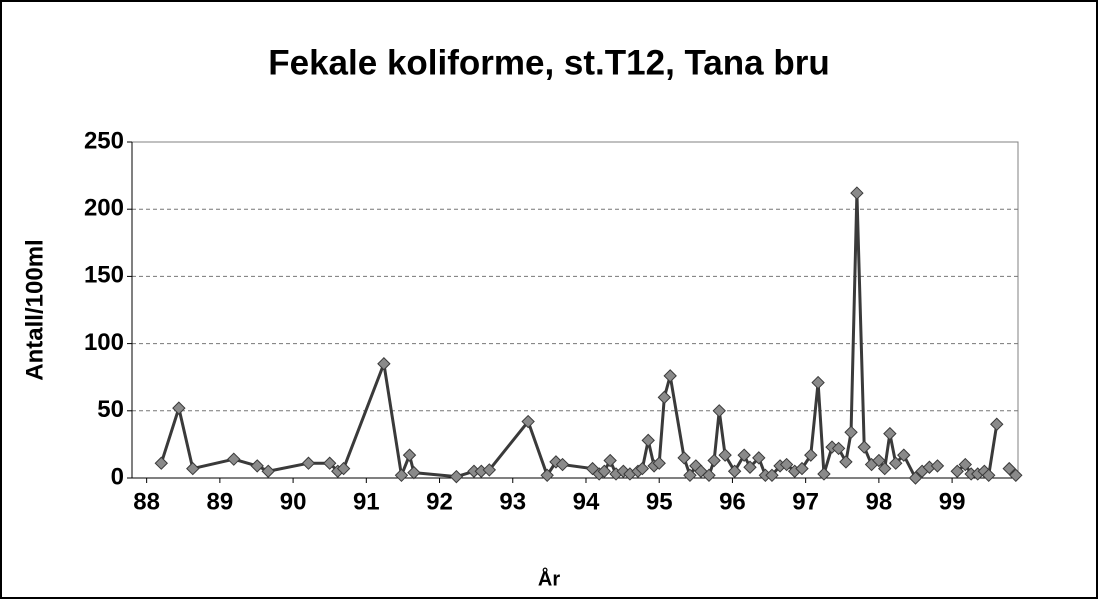 This screenshot has width=1098, height=604. Describe the element at coordinates (293, 501) in the screenshot. I see `x-tick-label: 90` at that location.